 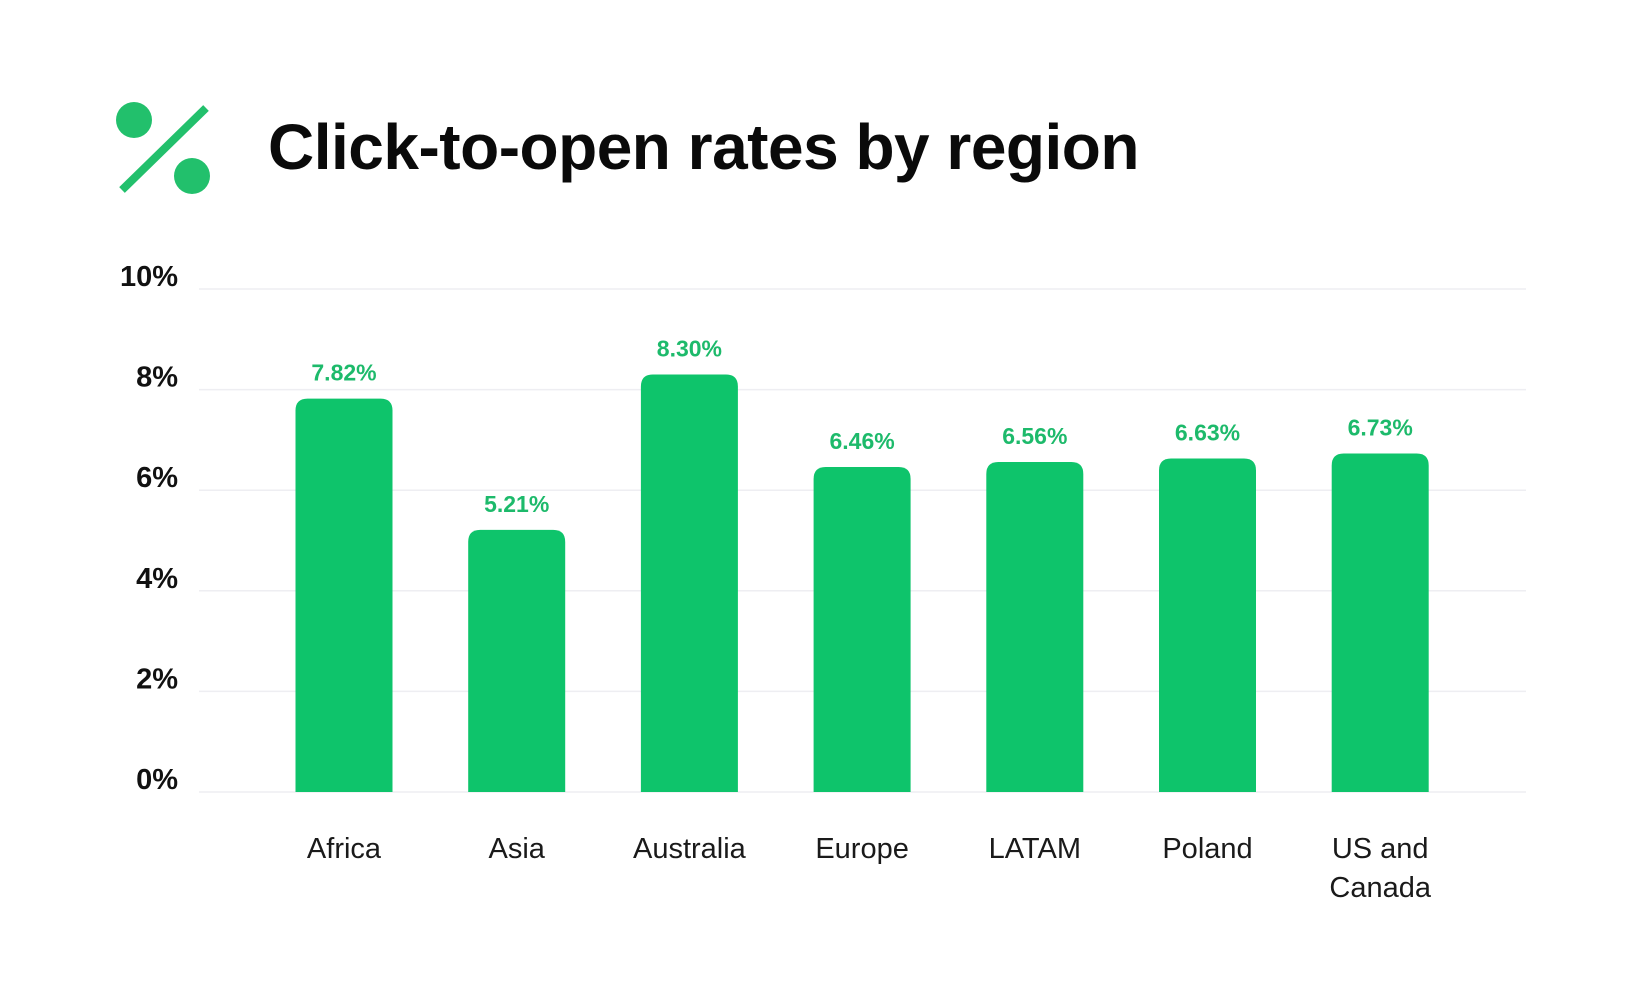 I want to click on y-tick-label: 6%, so click(x=157, y=478).